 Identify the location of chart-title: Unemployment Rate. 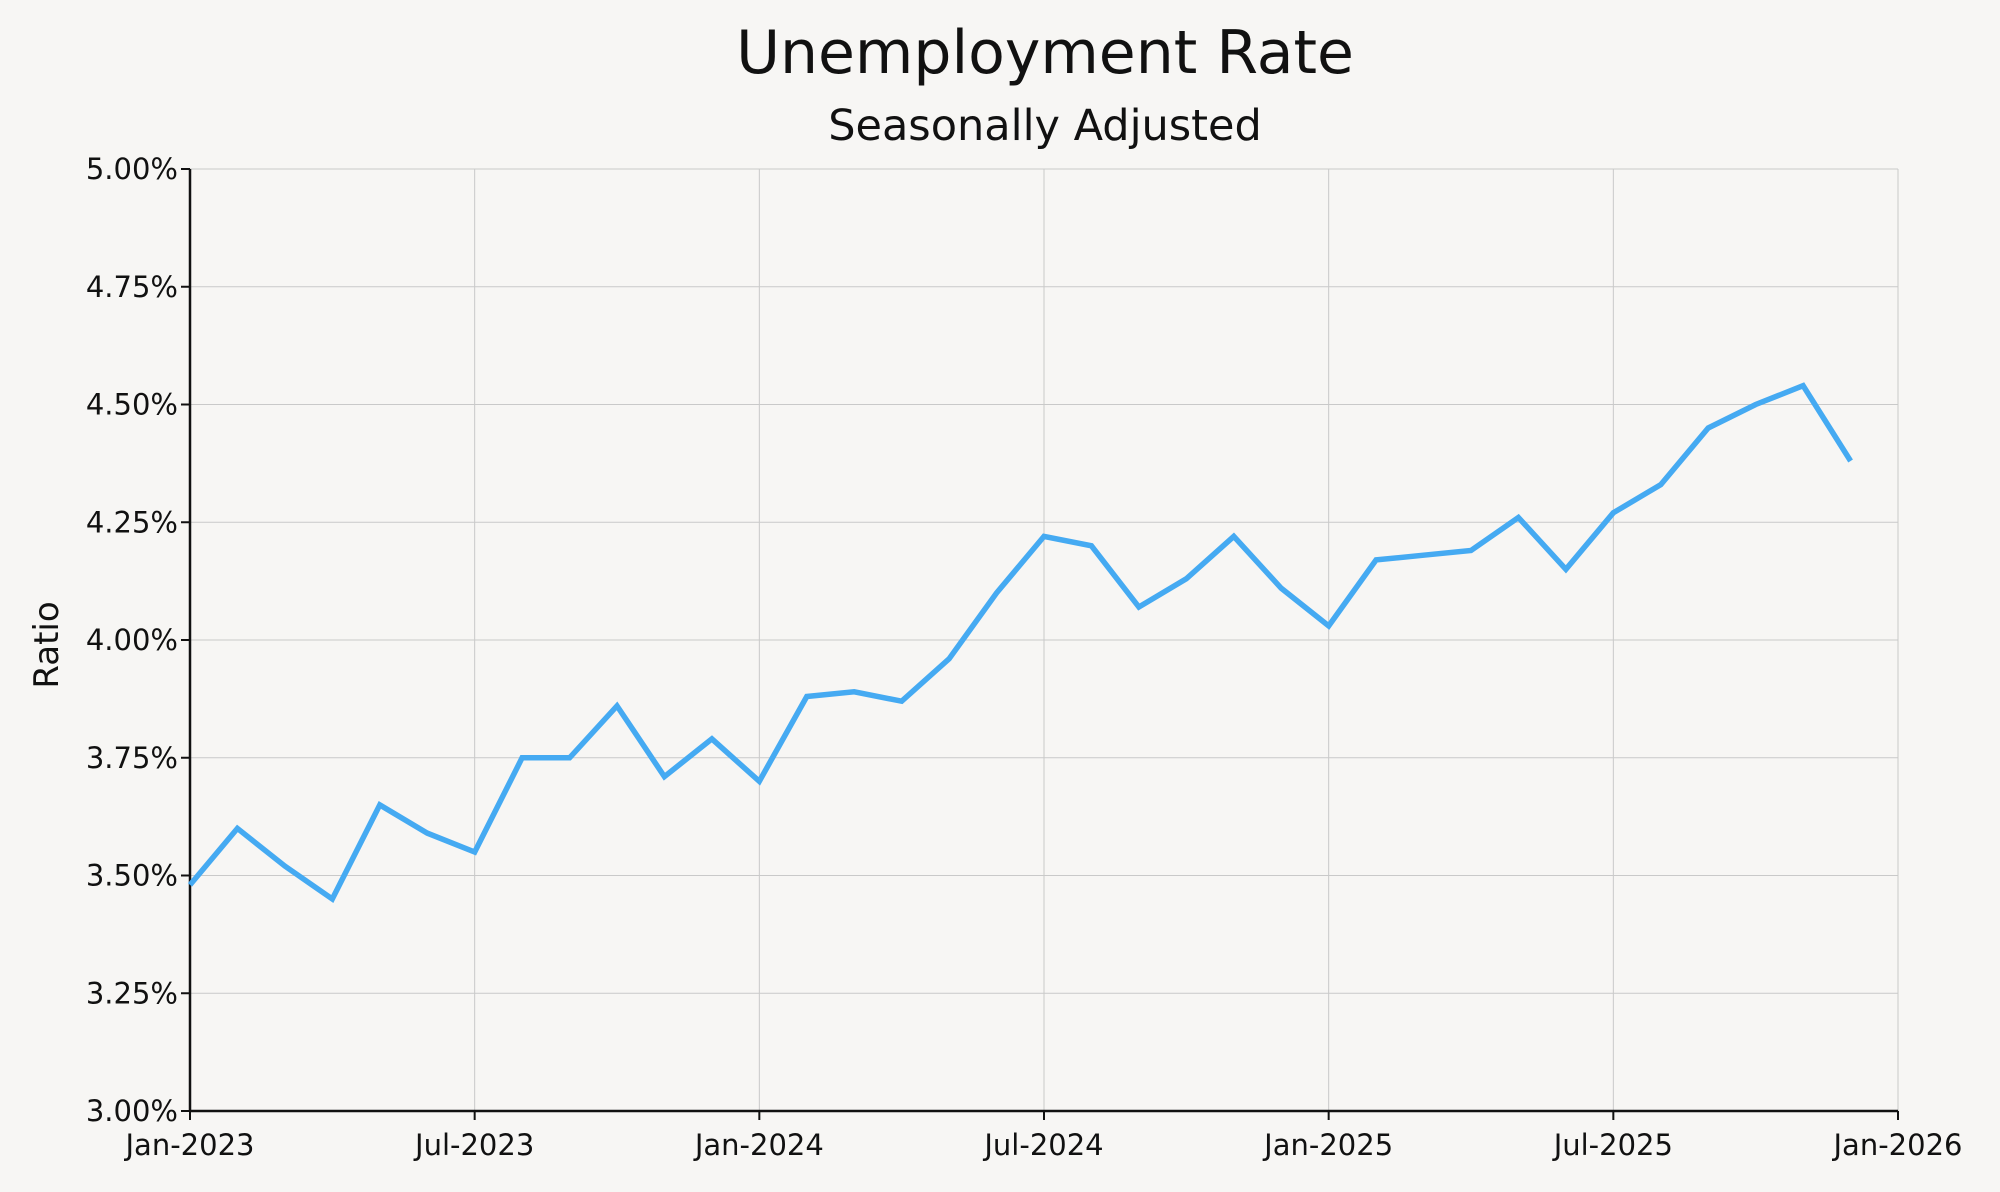
(1045, 53).